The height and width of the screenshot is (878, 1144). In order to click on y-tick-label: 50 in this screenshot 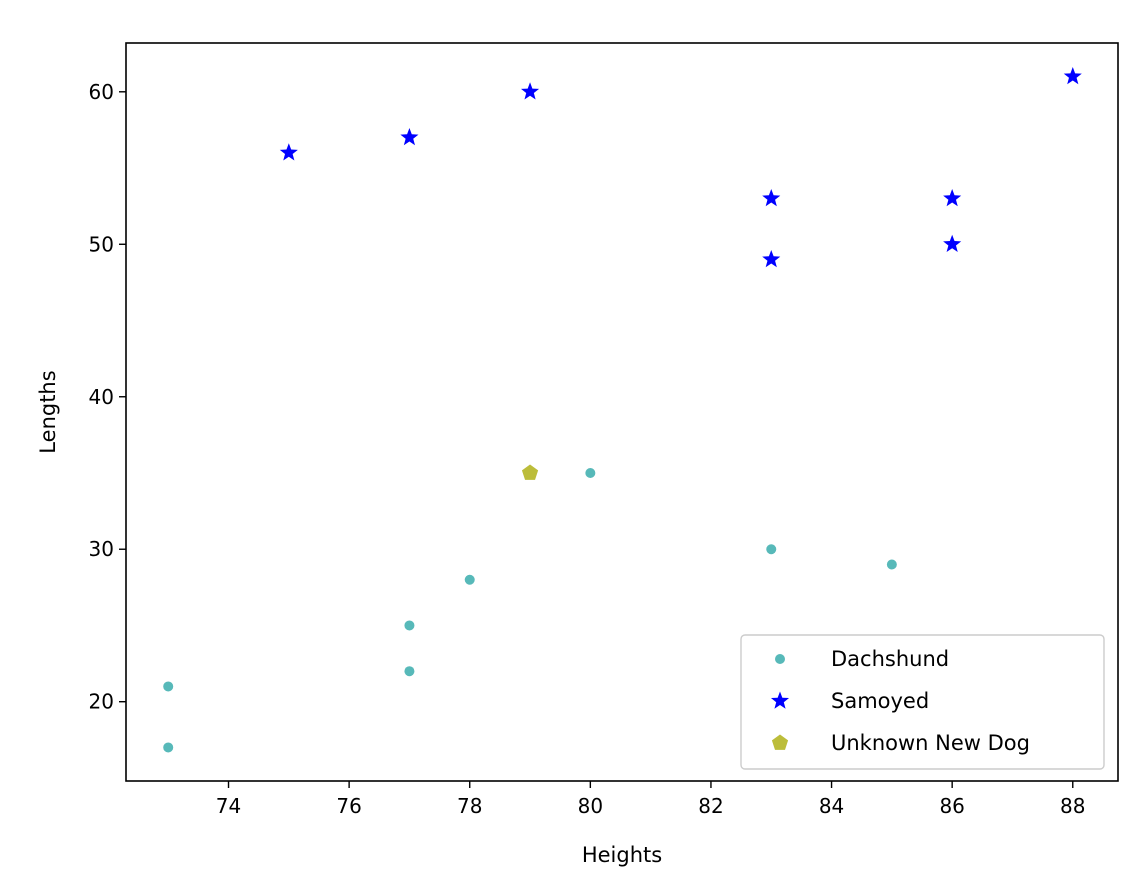, I will do `click(101, 244)`.